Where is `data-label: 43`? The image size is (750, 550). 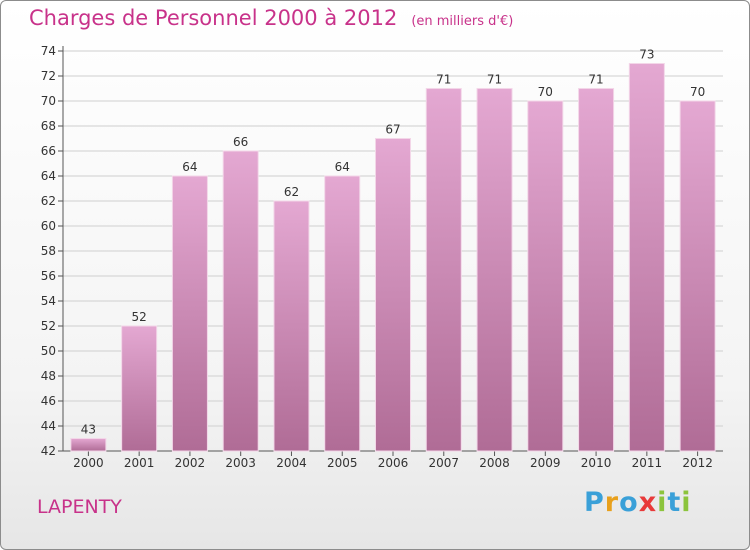 data-label: 43 is located at coordinates (88, 430).